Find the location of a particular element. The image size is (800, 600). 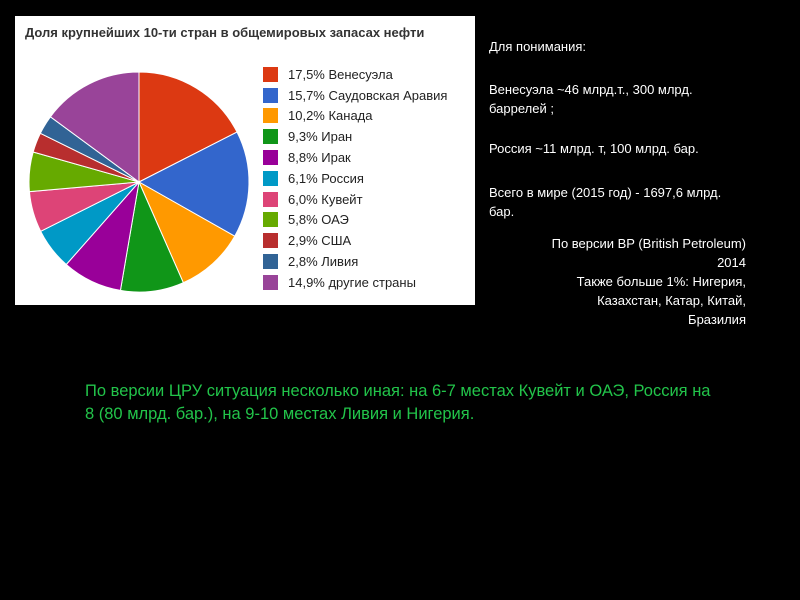

legend-item: 17,5% Венесуэла is located at coordinates (355, 74).